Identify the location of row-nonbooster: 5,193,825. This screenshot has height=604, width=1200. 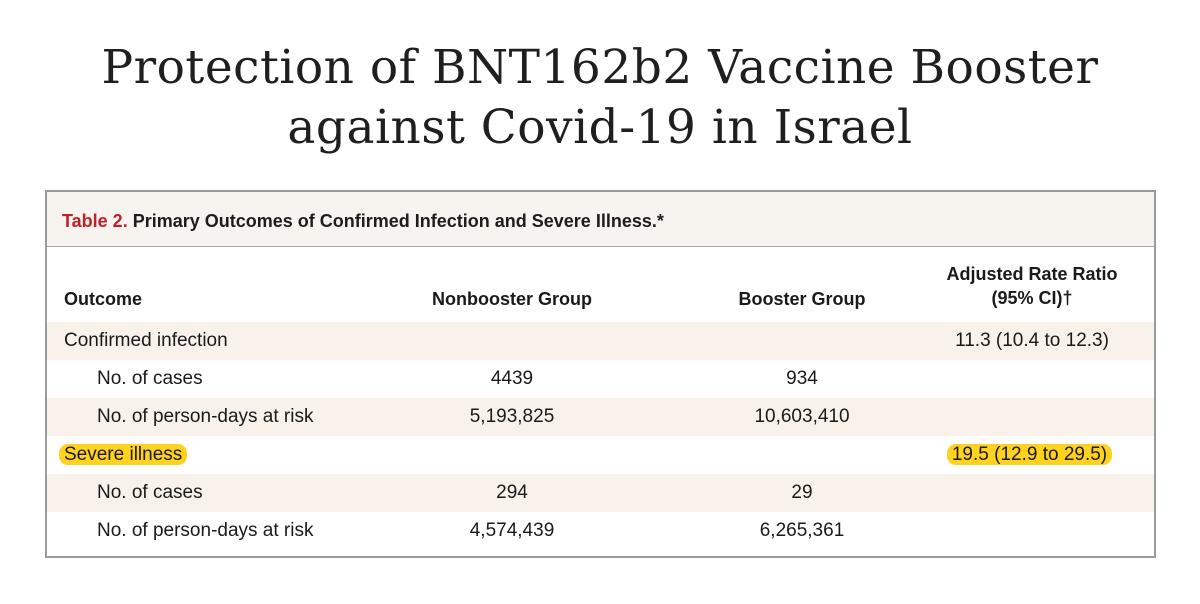
(512, 416).